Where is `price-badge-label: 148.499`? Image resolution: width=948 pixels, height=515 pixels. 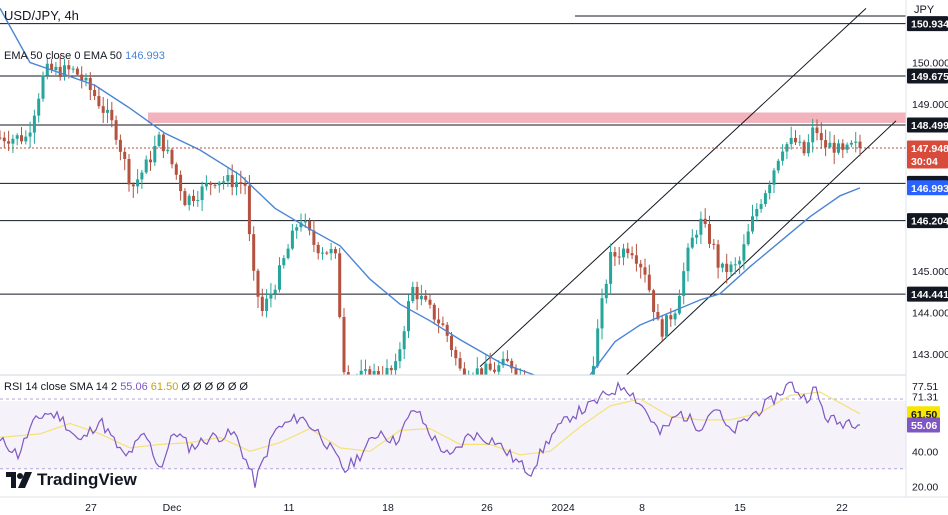
price-badge-label: 148.499 is located at coordinates (929, 126).